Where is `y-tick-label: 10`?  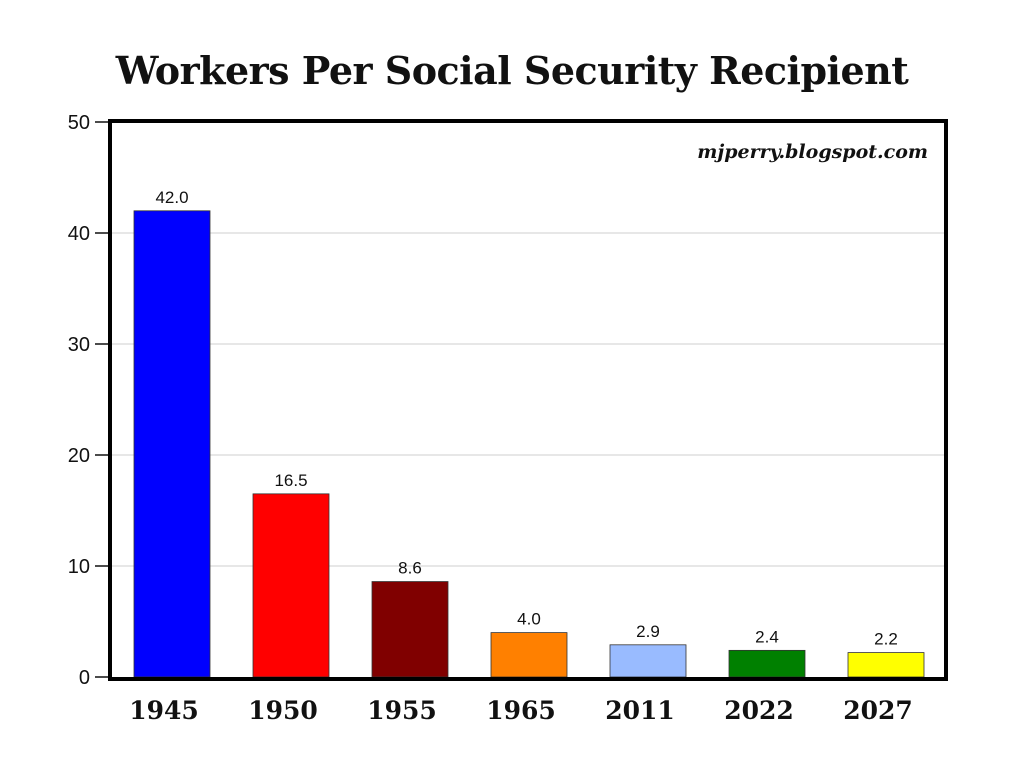 y-tick-label: 10 is located at coordinates (79, 567).